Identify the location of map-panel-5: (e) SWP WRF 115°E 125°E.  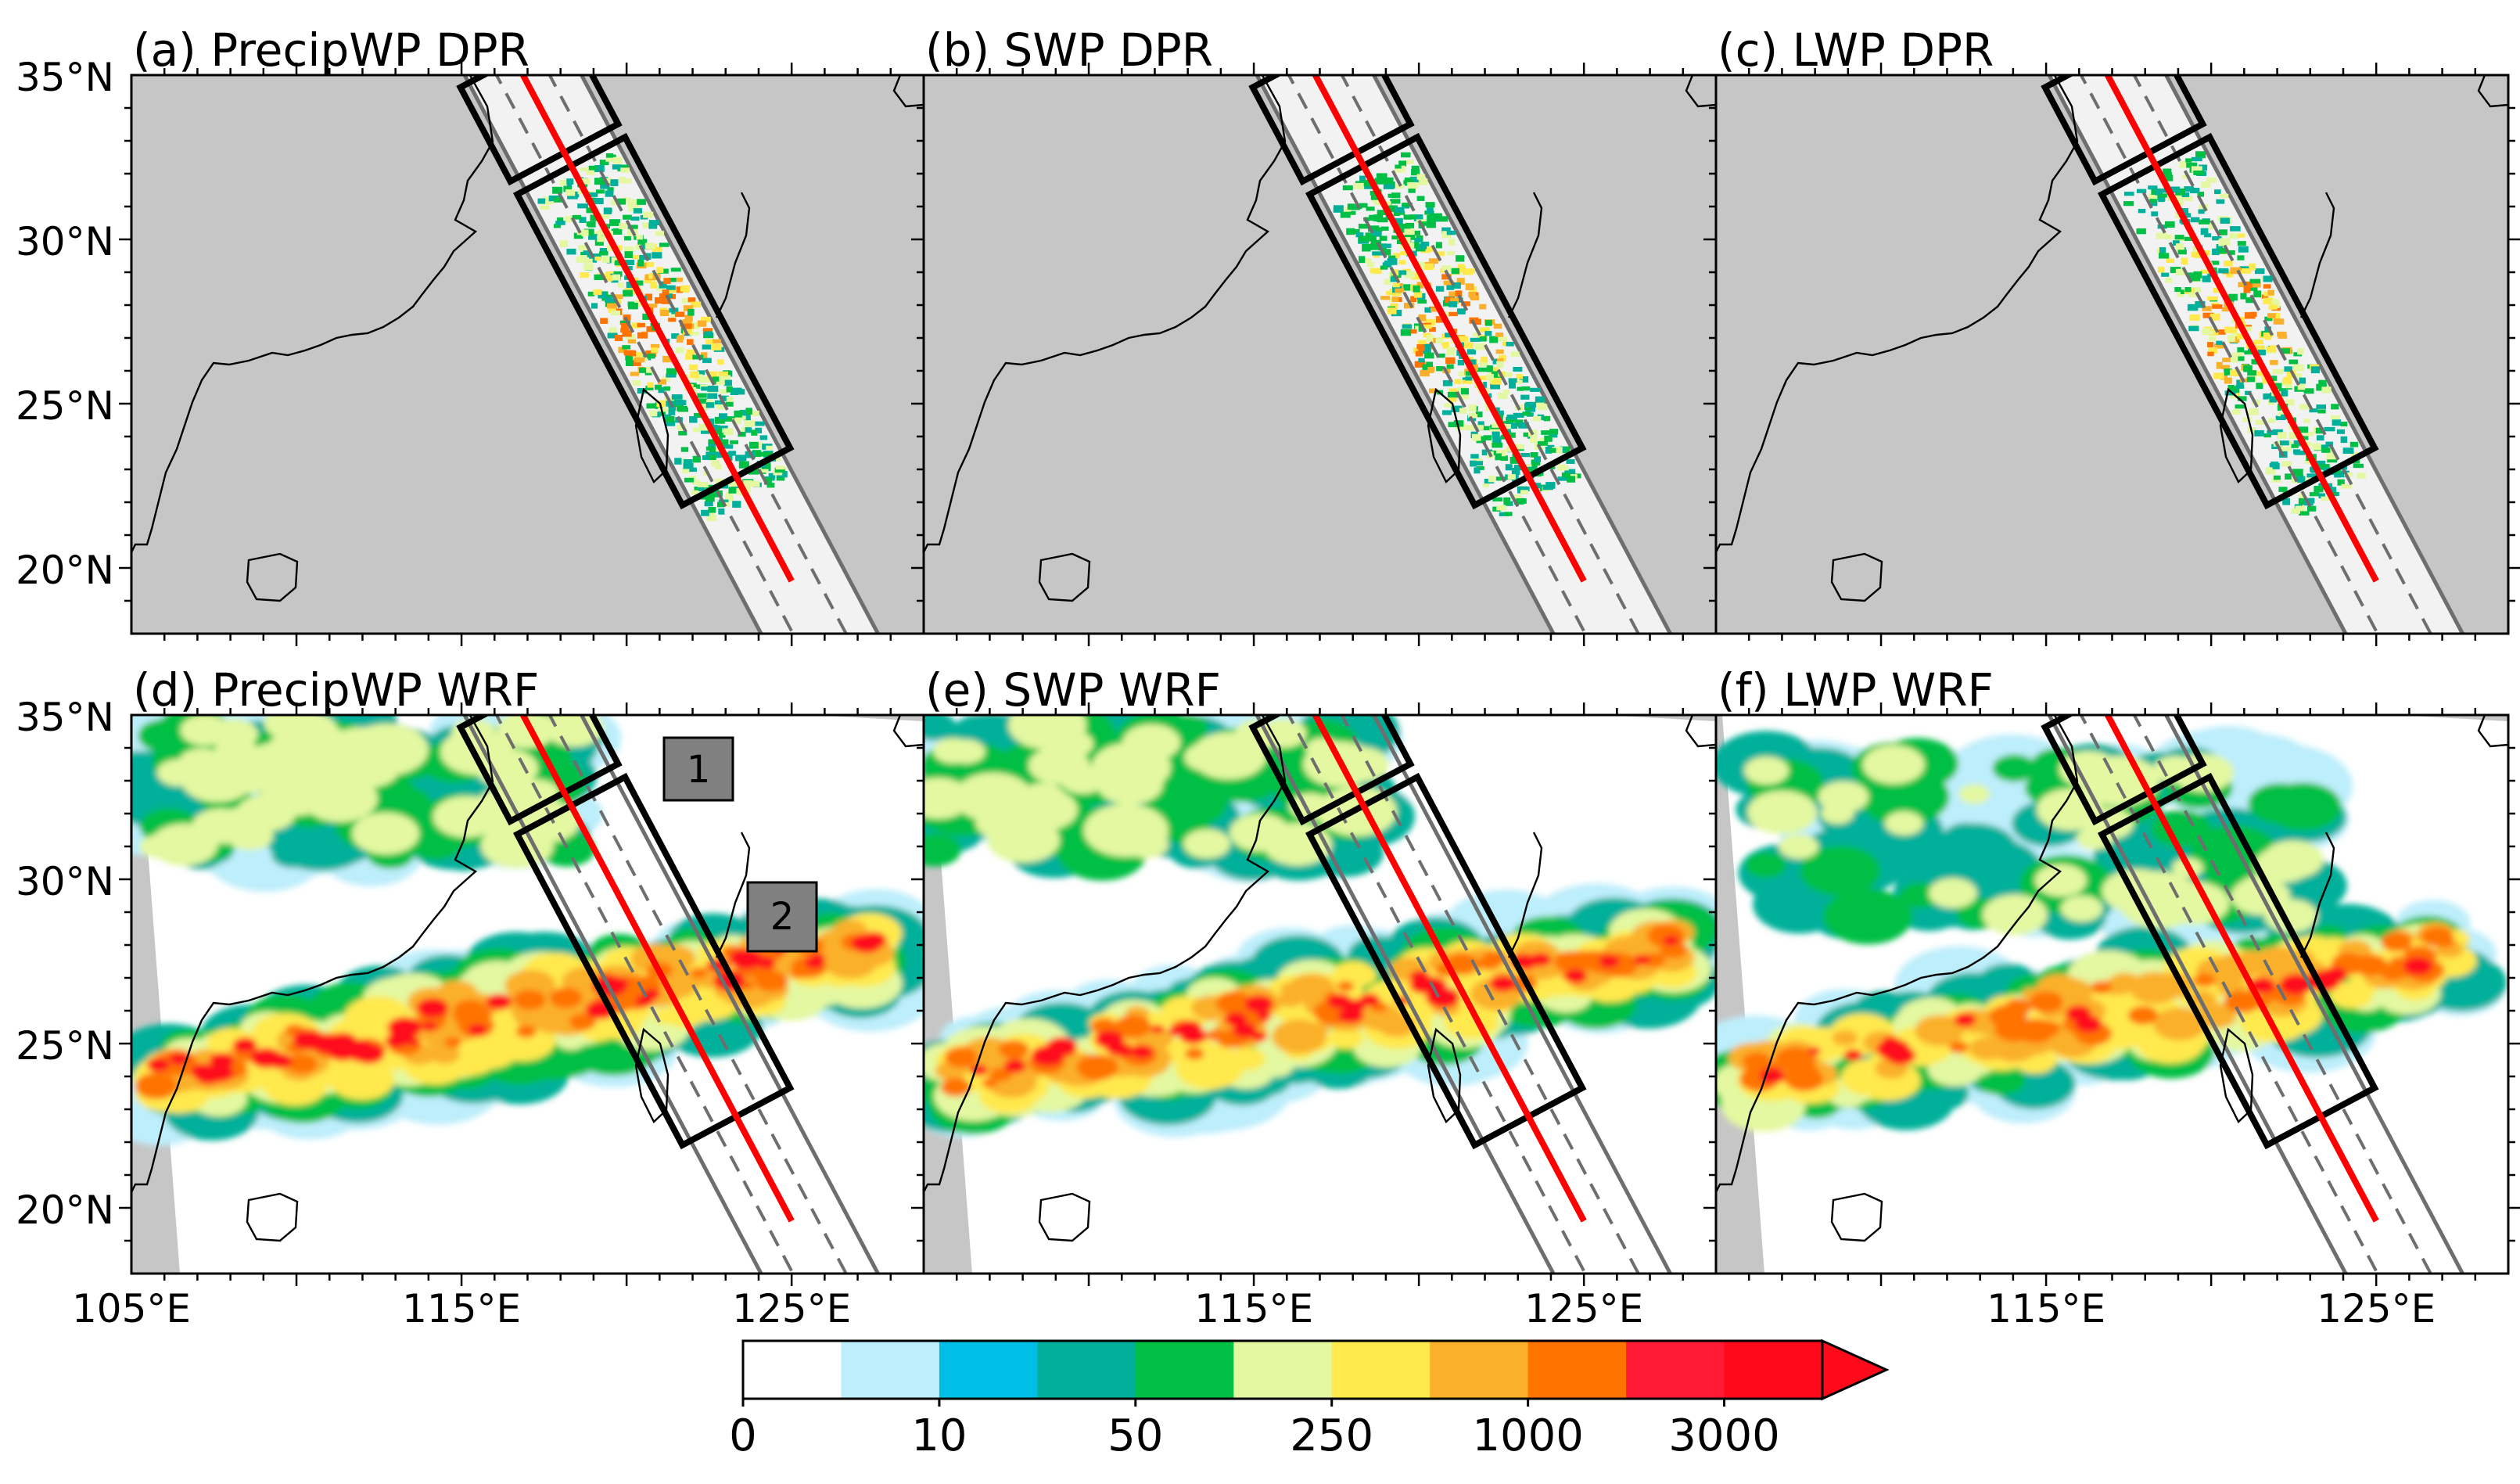
(1319, 997).